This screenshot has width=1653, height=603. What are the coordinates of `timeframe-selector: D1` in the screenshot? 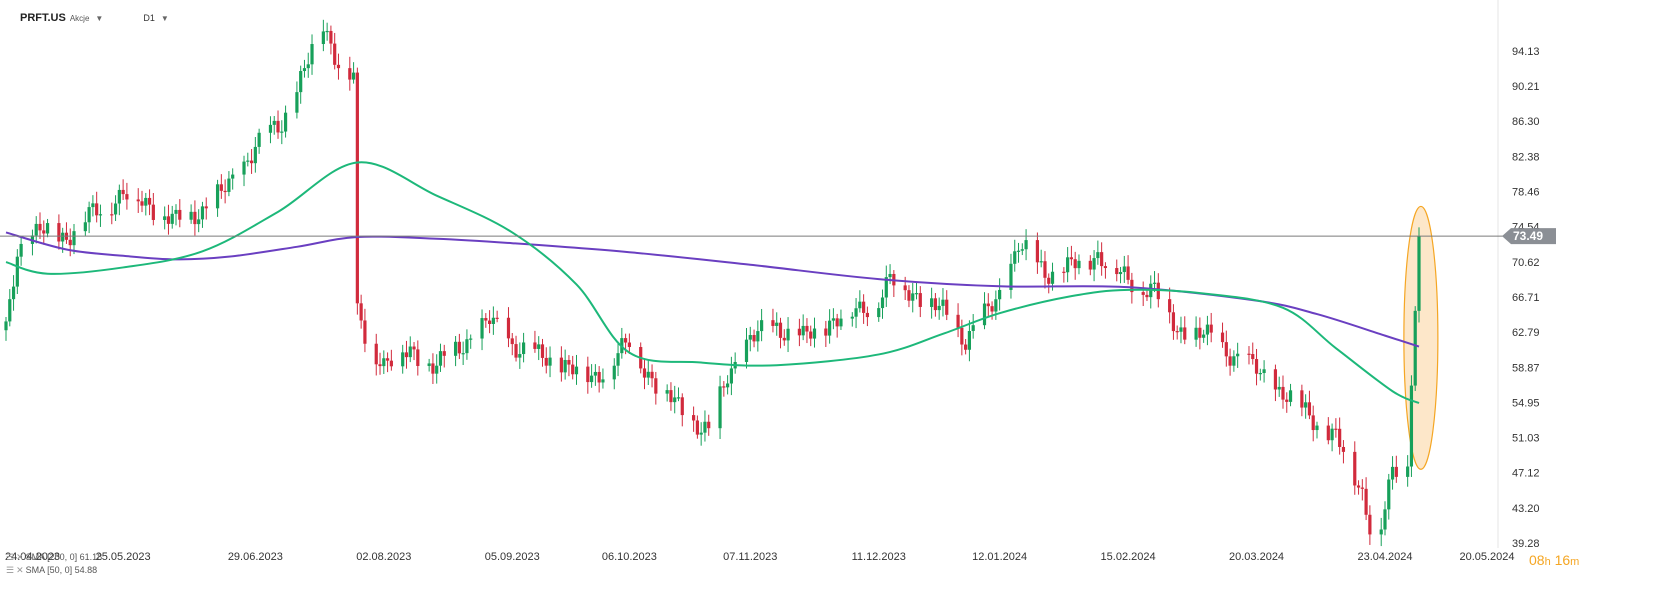 It's located at (149, 18).